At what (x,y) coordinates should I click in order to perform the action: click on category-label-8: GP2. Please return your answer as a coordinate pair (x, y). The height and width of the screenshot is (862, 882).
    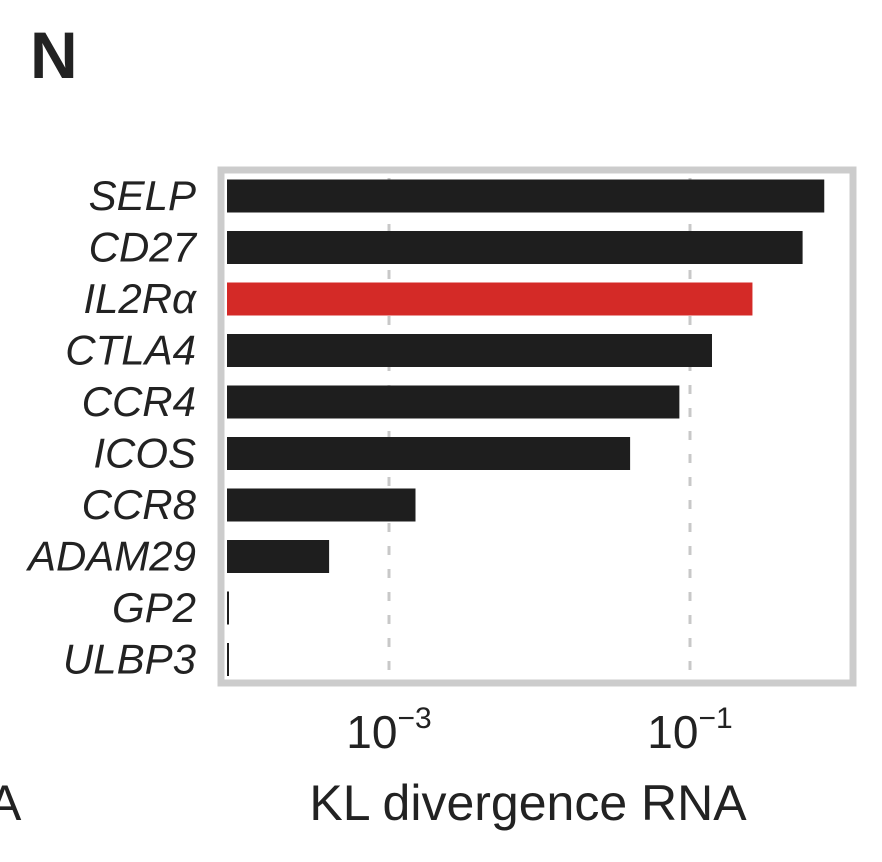
    Looking at the image, I should click on (154, 607).